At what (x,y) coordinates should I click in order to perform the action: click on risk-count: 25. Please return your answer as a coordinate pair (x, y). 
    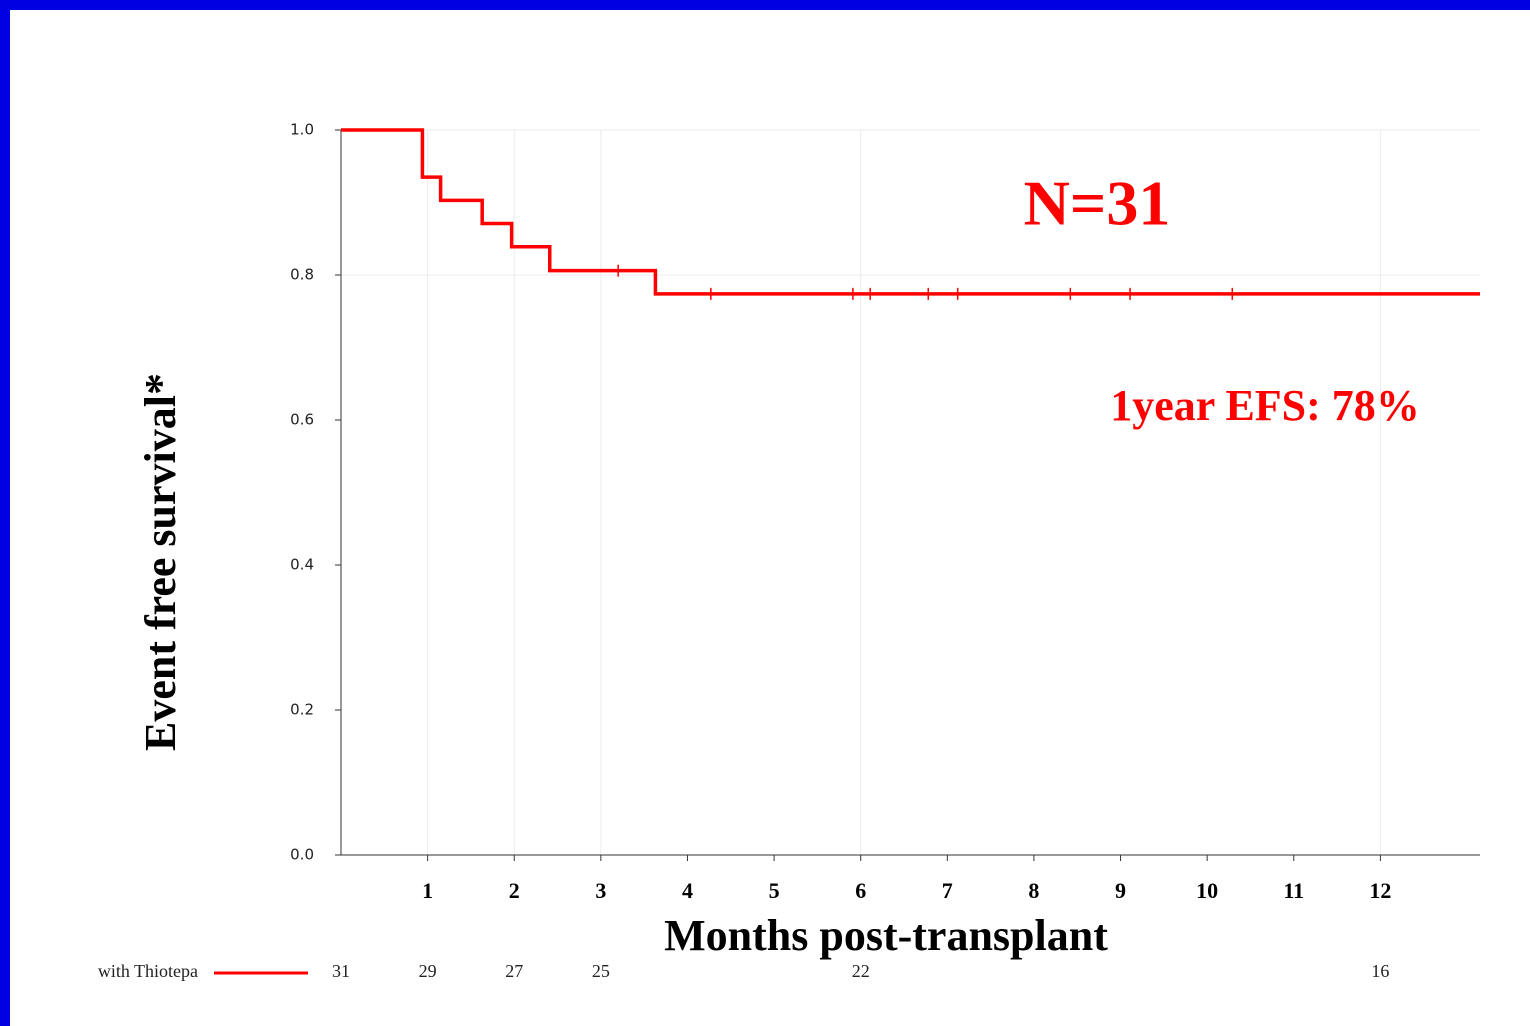
    Looking at the image, I should click on (601, 971).